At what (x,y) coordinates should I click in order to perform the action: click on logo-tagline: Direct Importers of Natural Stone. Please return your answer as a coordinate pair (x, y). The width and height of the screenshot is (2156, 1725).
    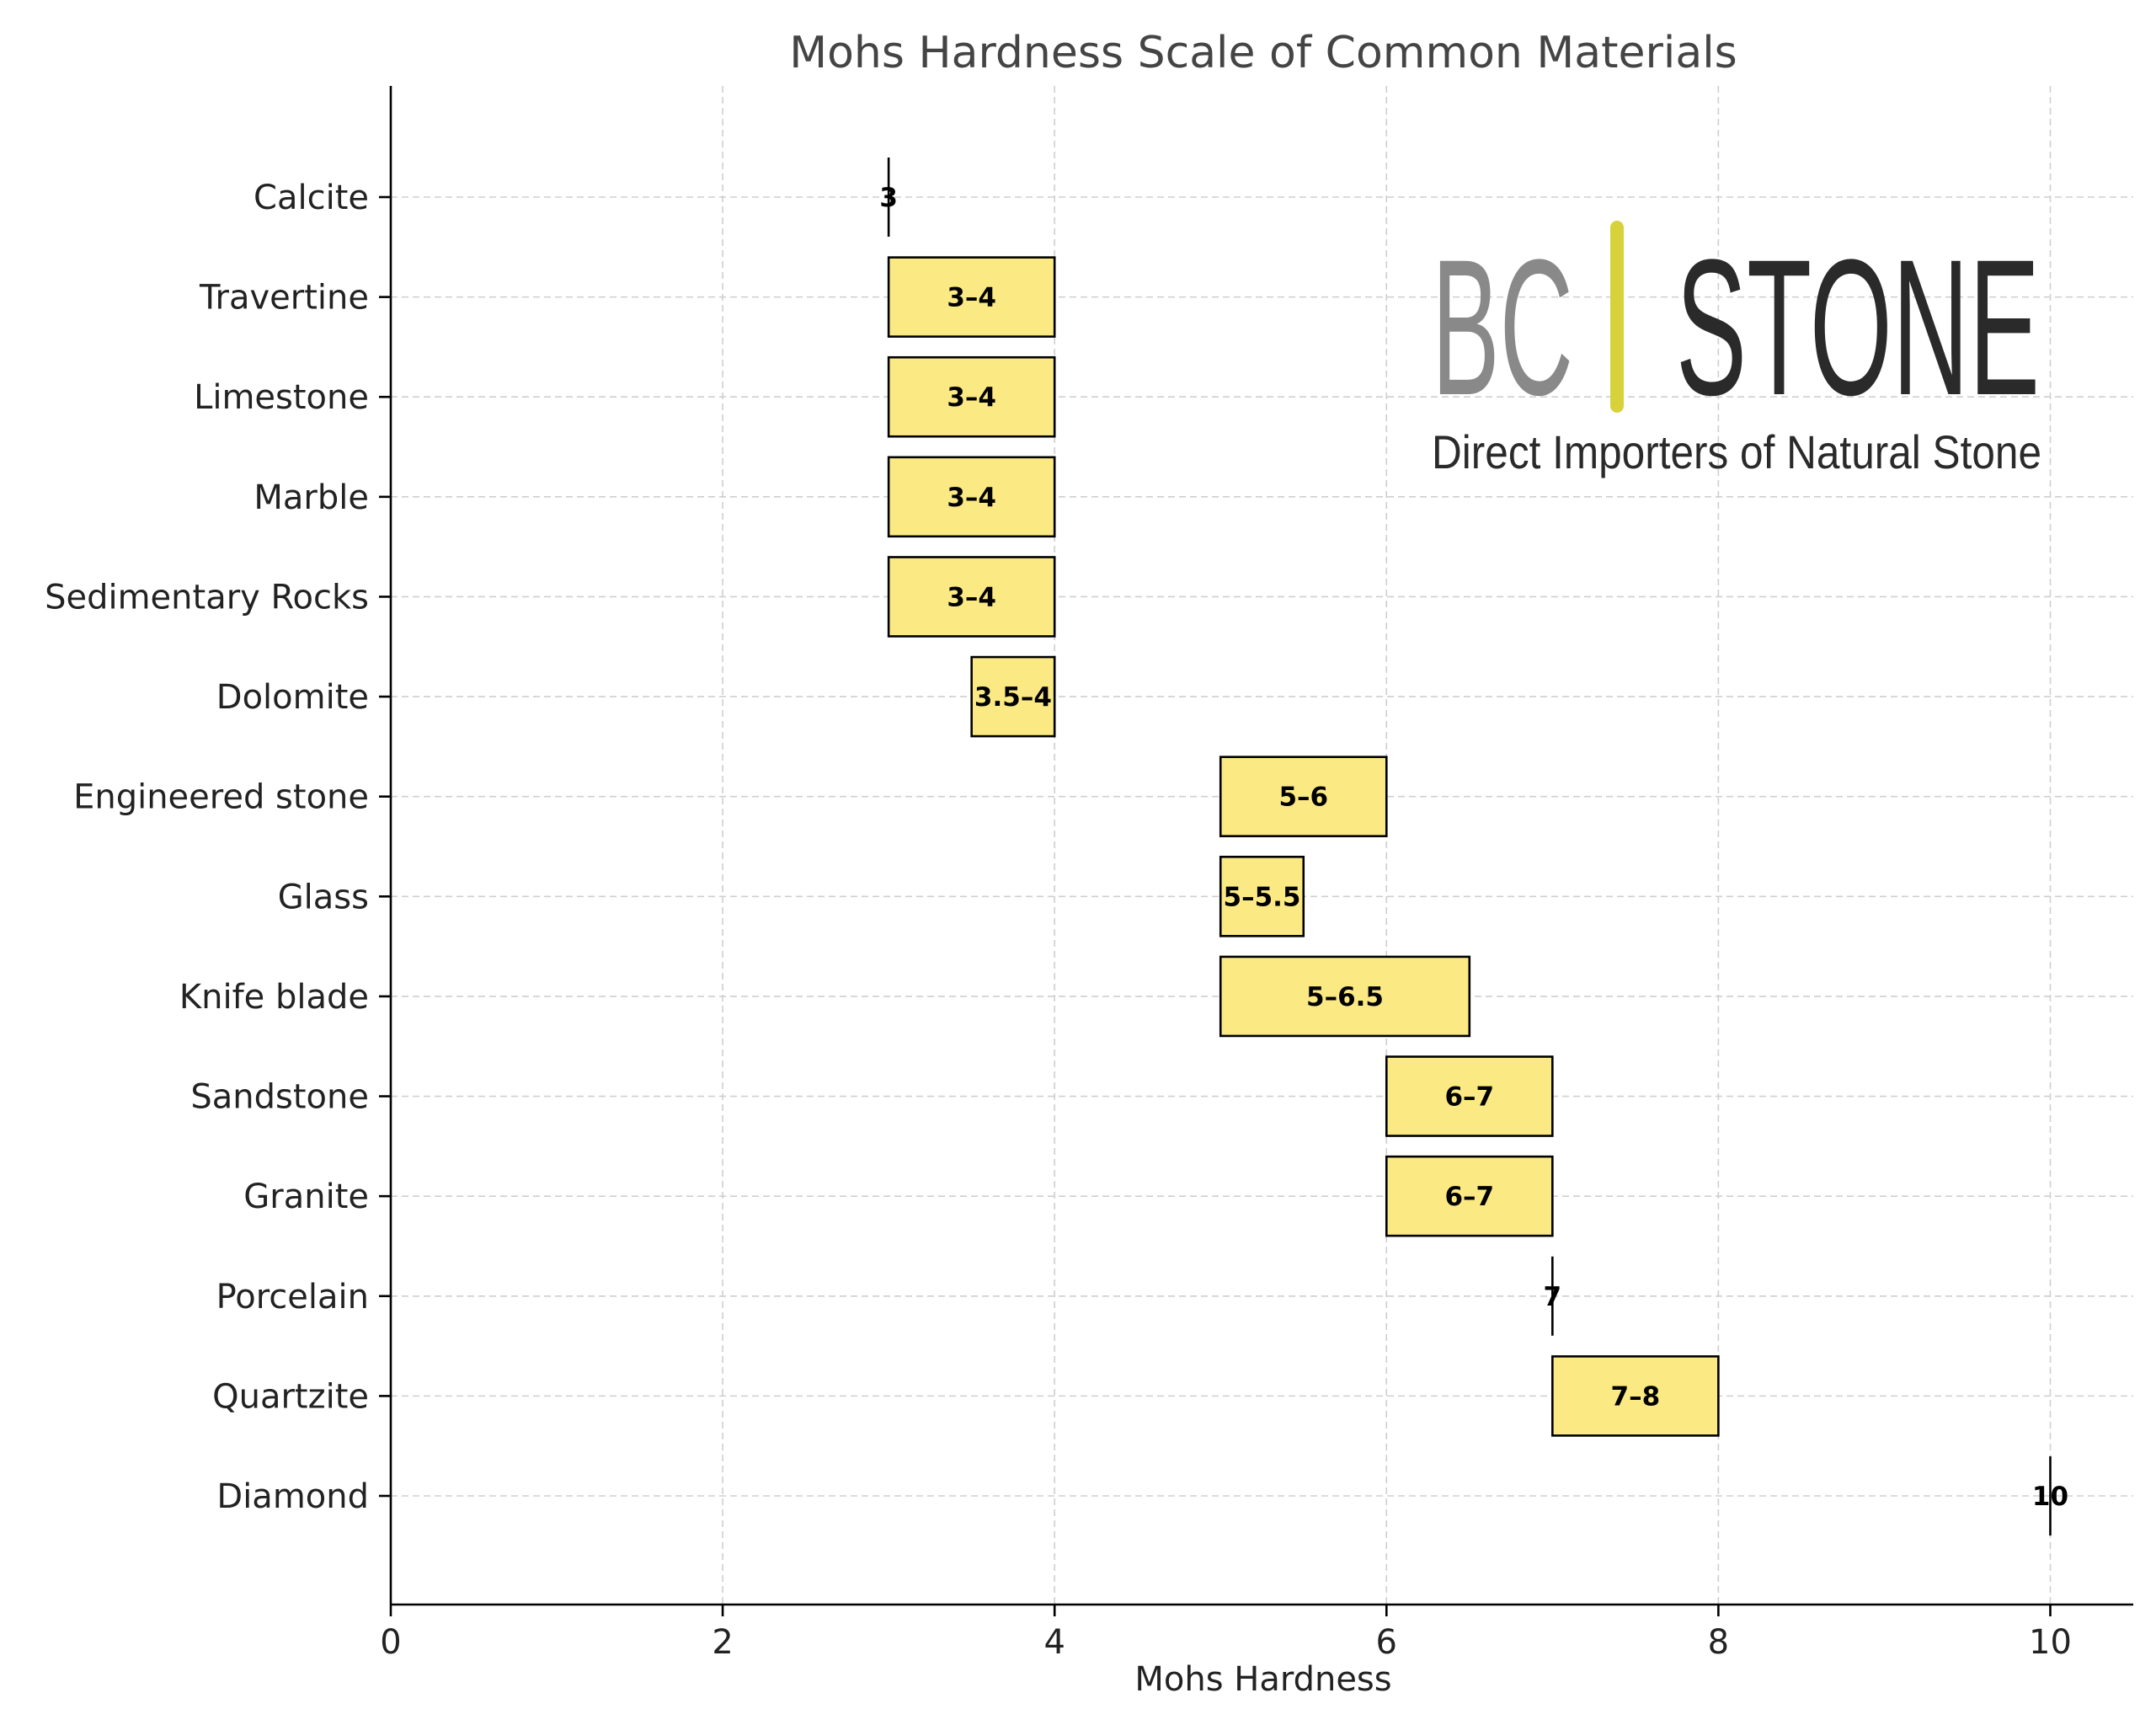
    Looking at the image, I should click on (1736, 451).